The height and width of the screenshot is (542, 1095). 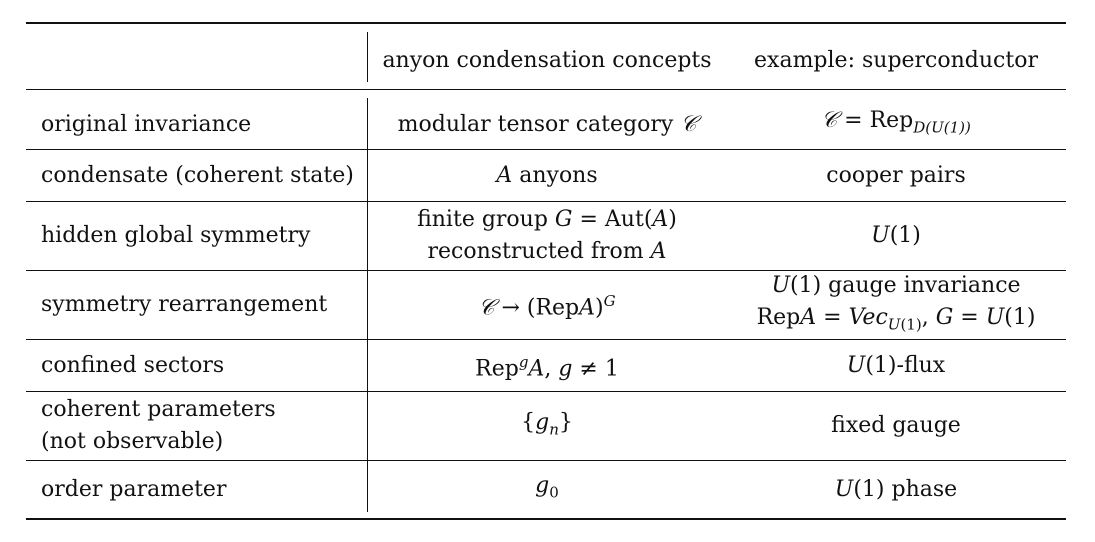 What do you see at coordinates (546, 519) in the screenshot?
I see `bottom-rule` at bounding box center [546, 519].